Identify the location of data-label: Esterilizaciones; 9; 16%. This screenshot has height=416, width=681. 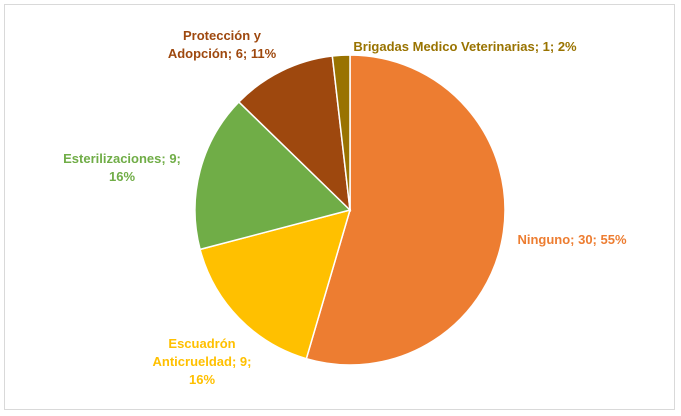
(122, 167).